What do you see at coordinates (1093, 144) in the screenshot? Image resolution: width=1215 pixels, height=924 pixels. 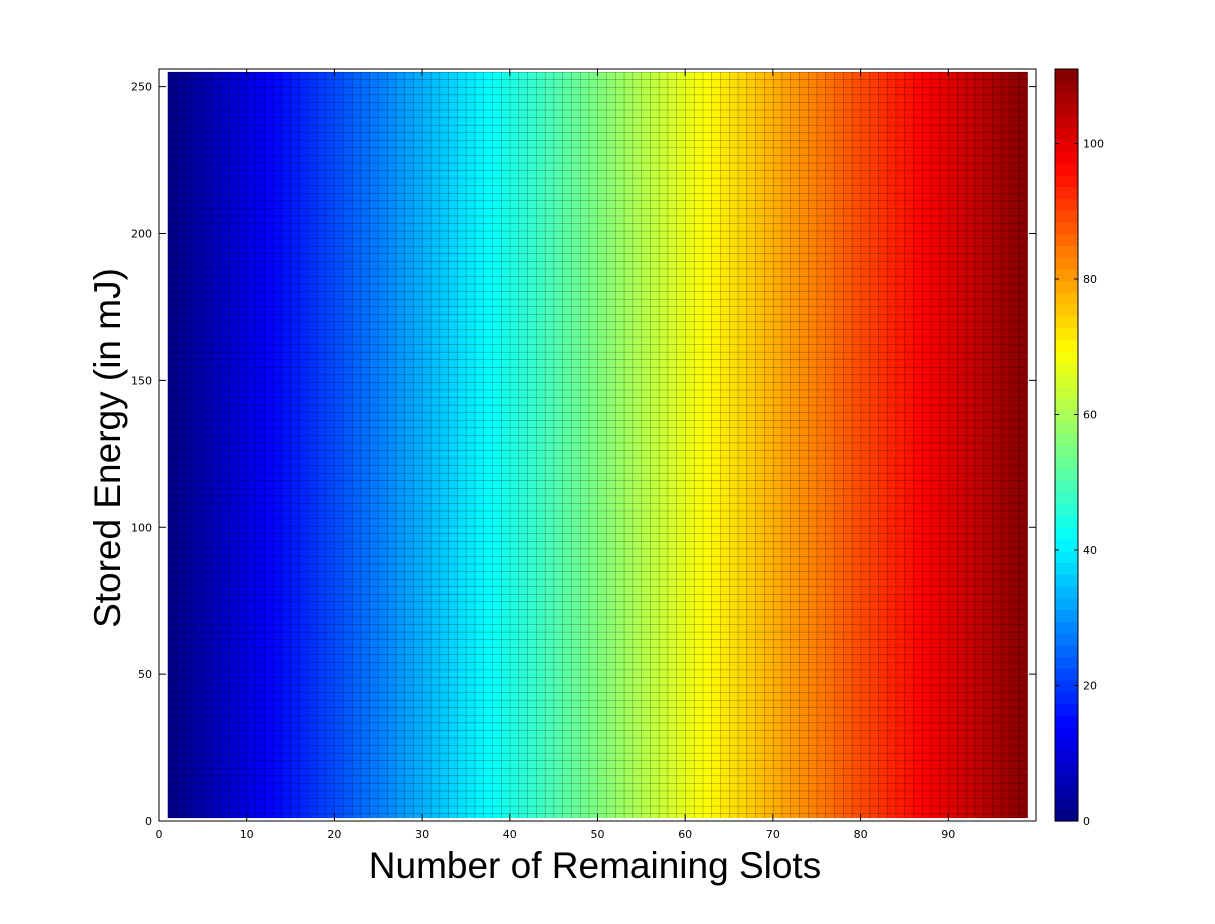 I see `colorbar-tick-label: 100` at bounding box center [1093, 144].